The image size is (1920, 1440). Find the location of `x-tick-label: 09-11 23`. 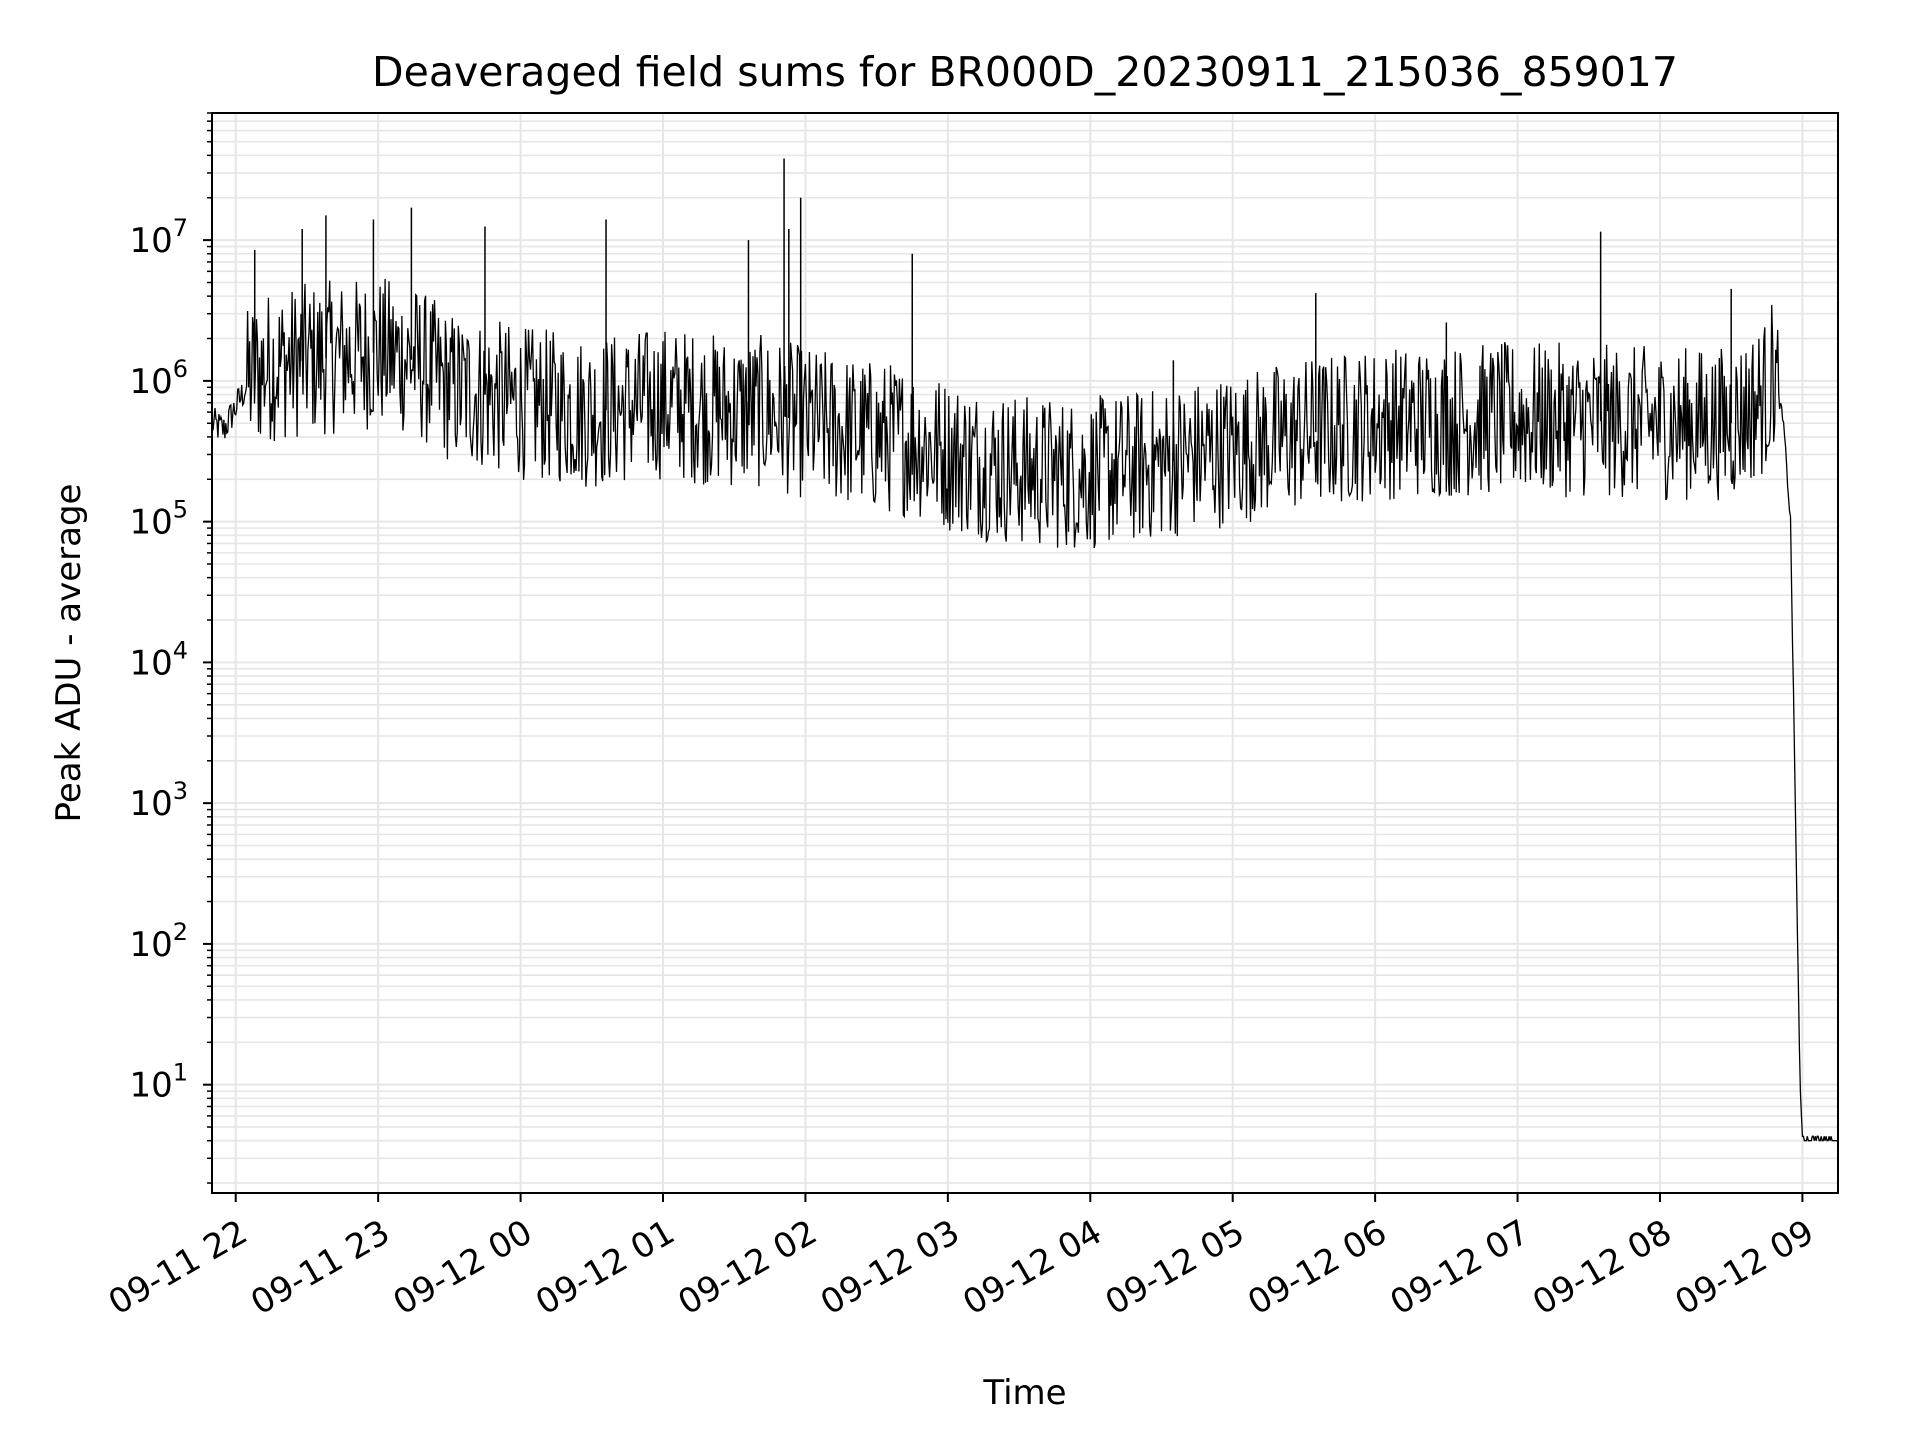

x-tick-label: 09-11 23 is located at coordinates (320, 1267).